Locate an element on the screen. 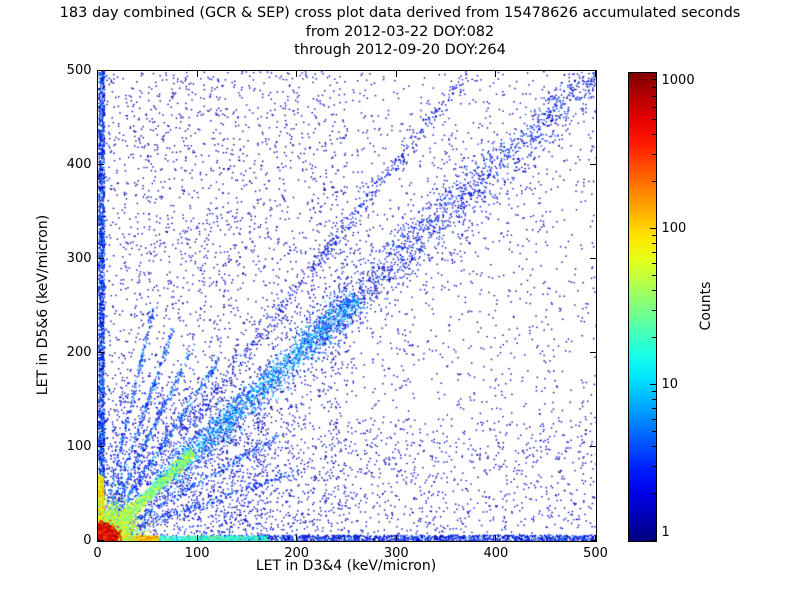 The image size is (800, 600). x-tick-label: 300 is located at coordinates (396, 553).